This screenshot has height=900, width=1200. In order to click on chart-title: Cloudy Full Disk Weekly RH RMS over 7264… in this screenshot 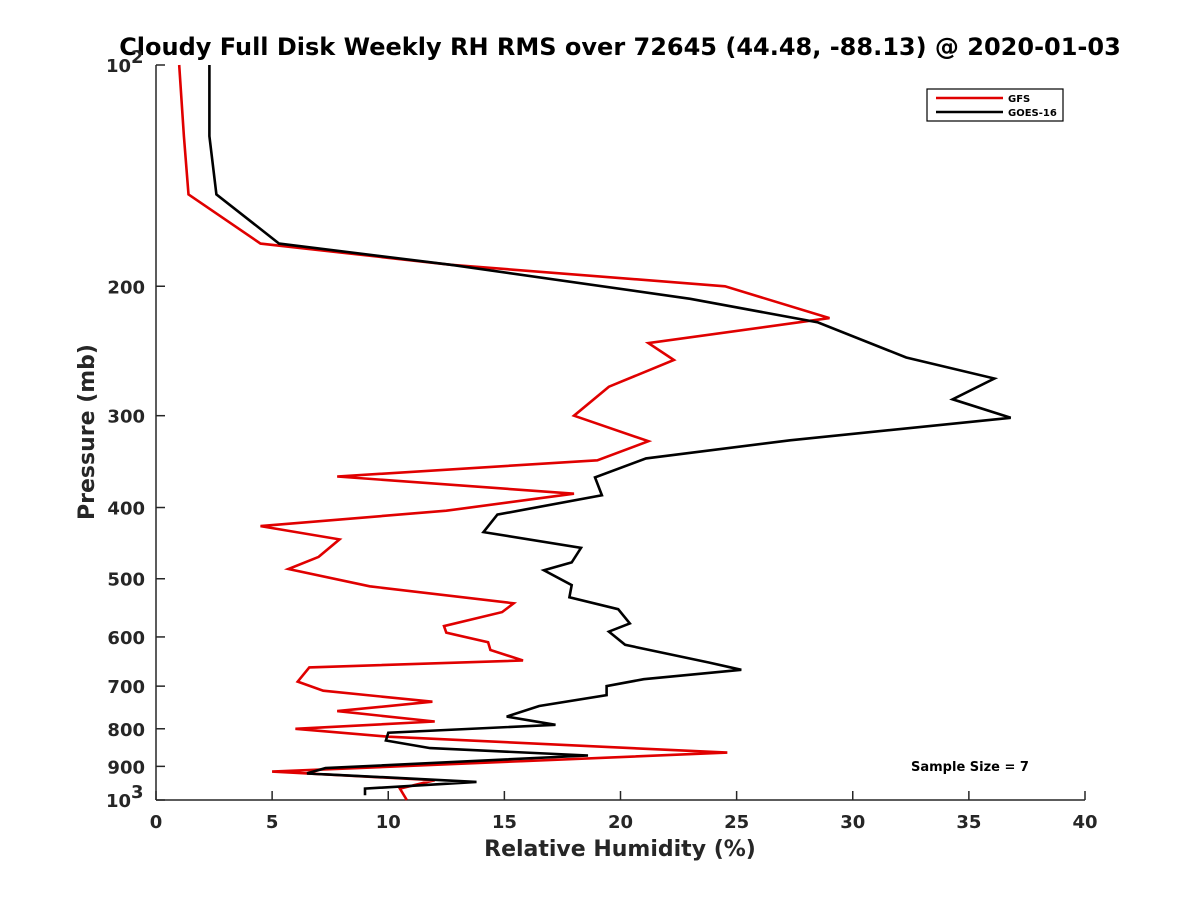, I will do `click(620, 47)`.